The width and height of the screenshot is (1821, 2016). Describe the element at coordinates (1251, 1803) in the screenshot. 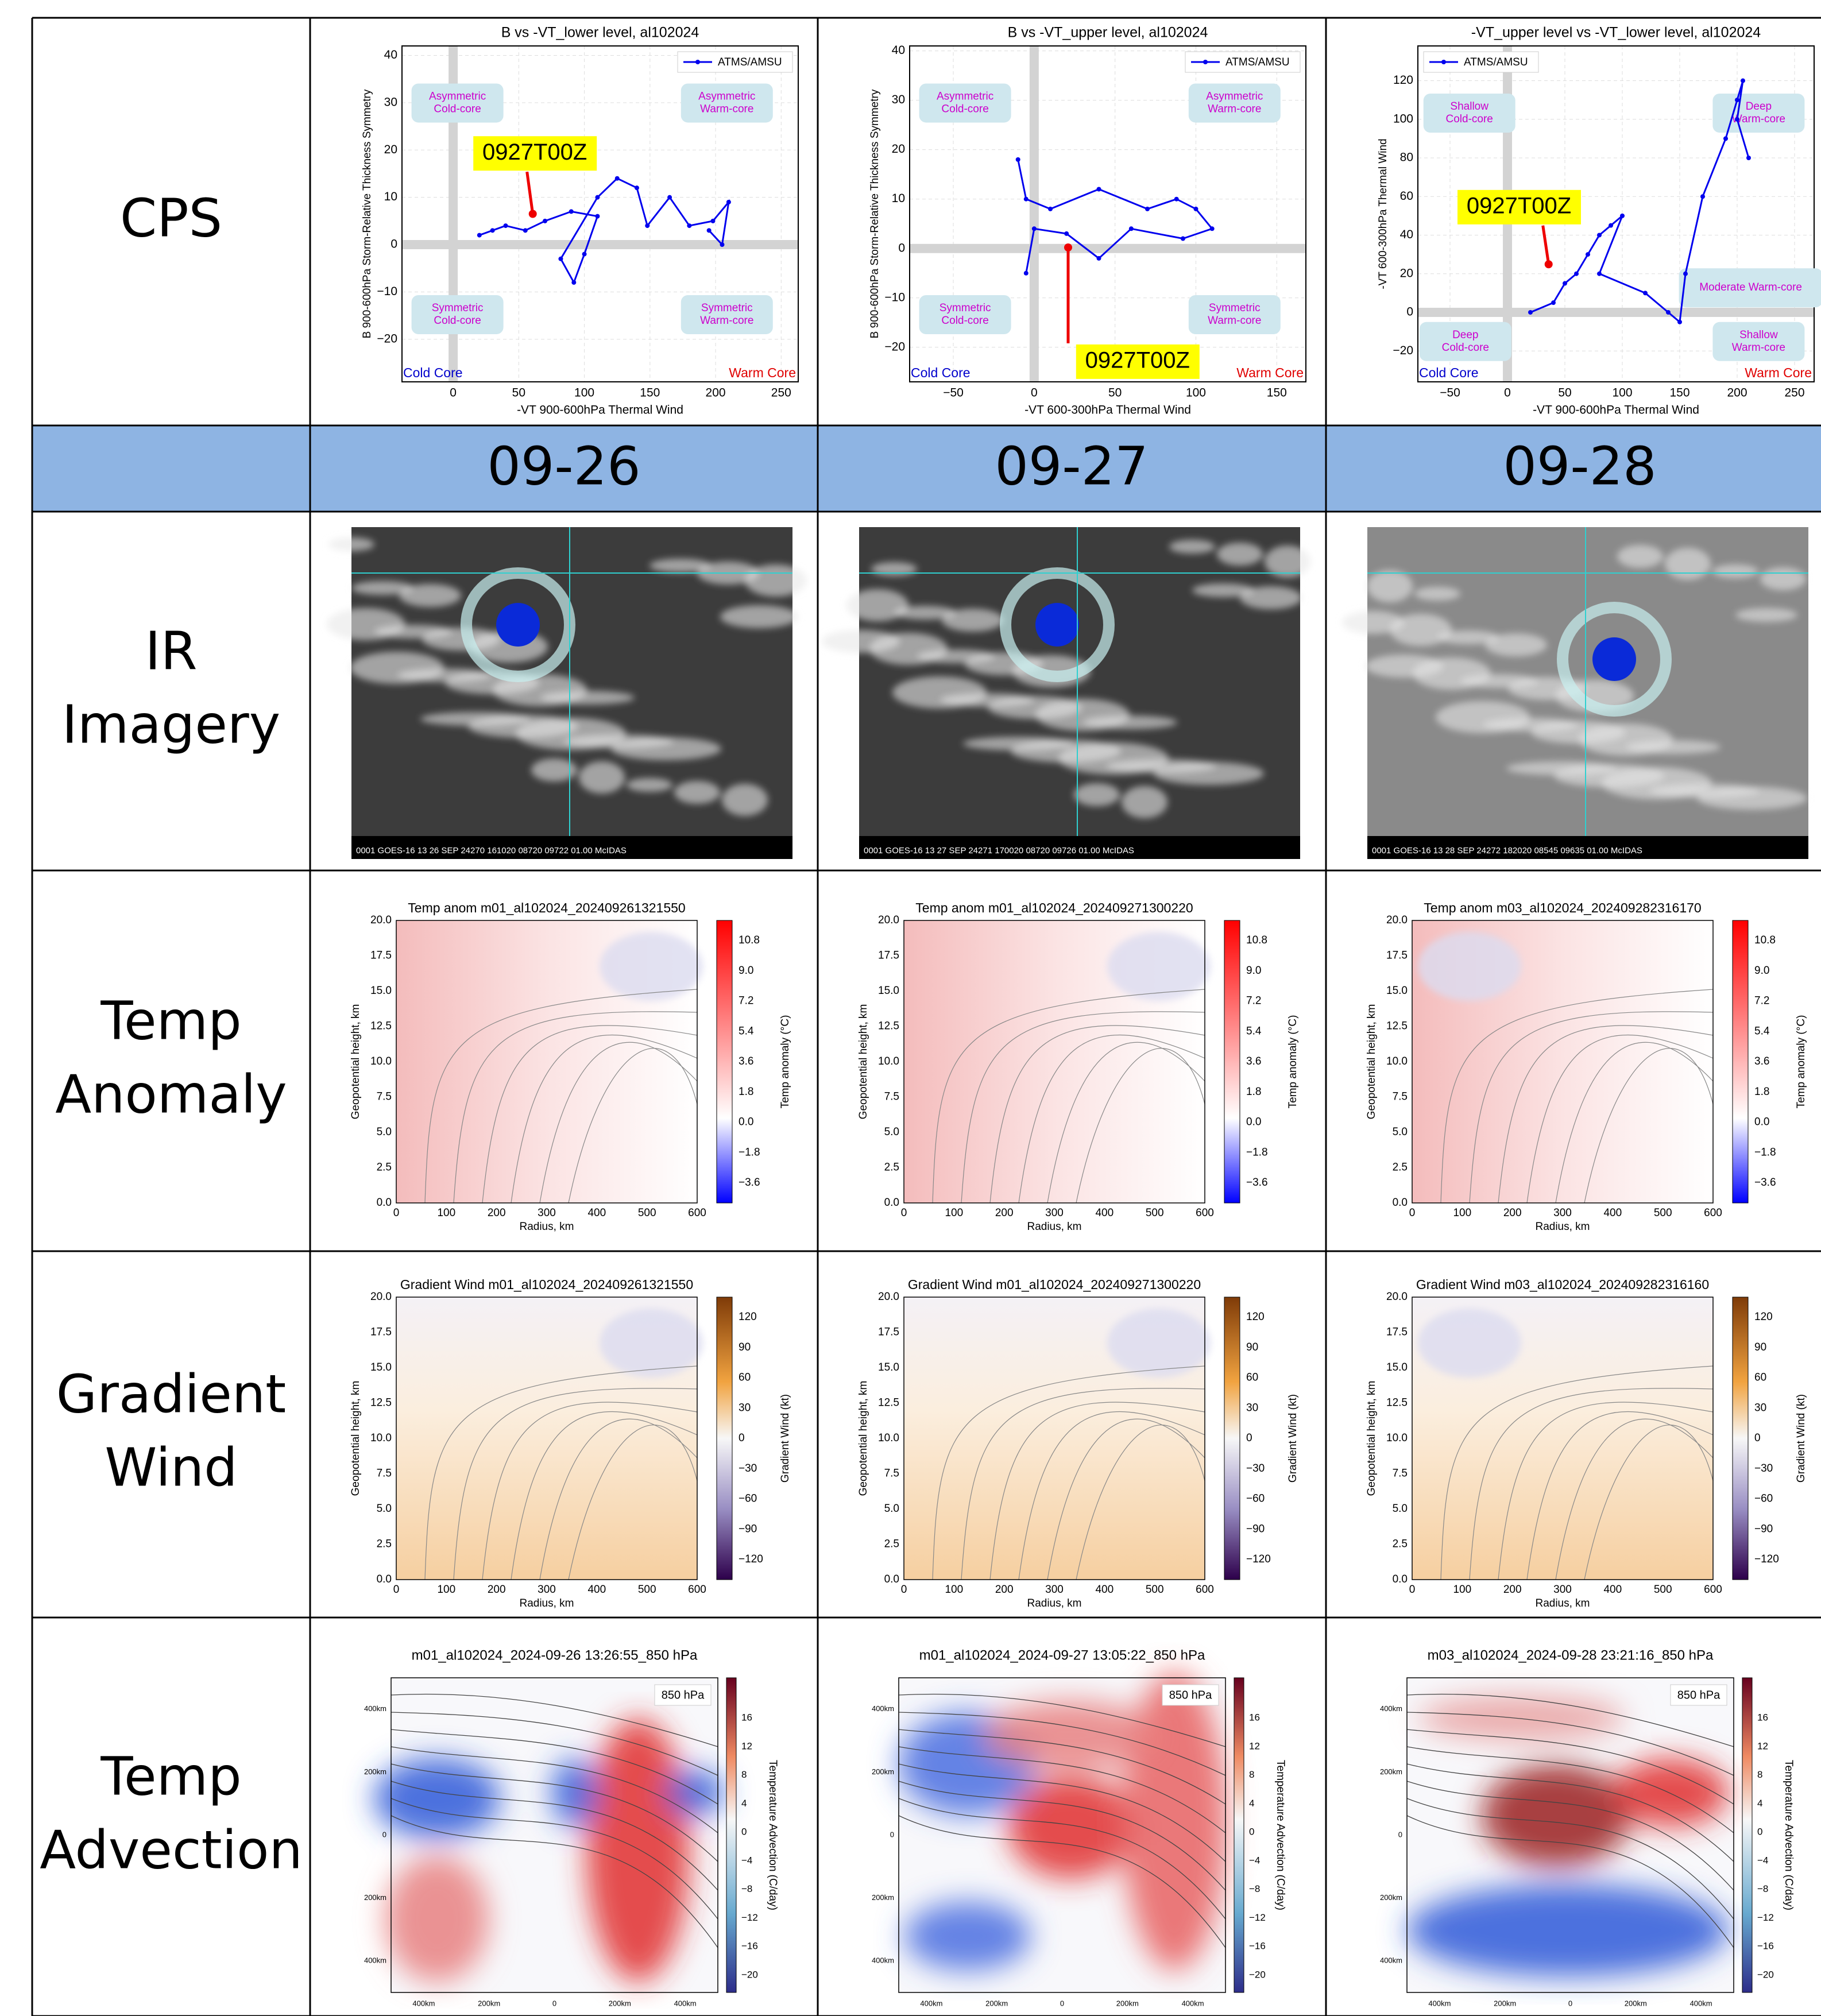

I see `colorbar-tick: 4` at that location.